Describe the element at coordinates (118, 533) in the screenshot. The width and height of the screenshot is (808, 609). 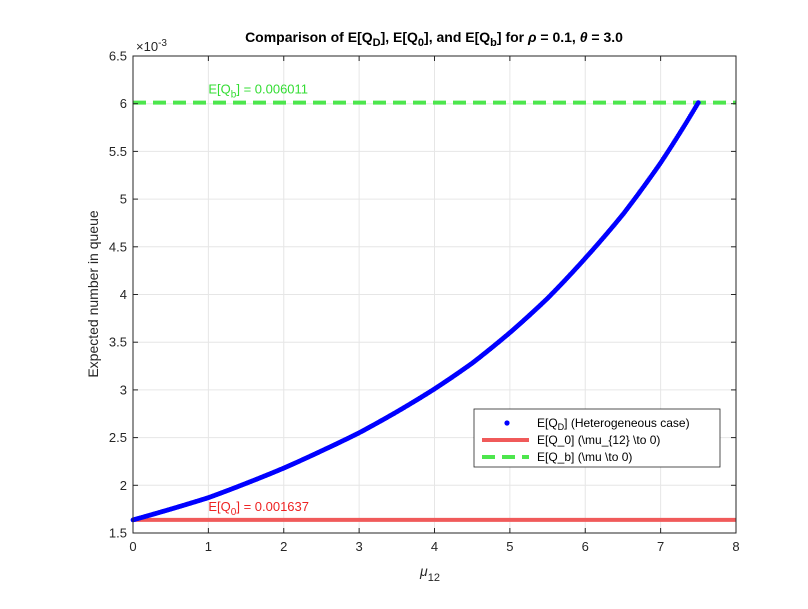
I see `y-tick-label: 1.5` at that location.